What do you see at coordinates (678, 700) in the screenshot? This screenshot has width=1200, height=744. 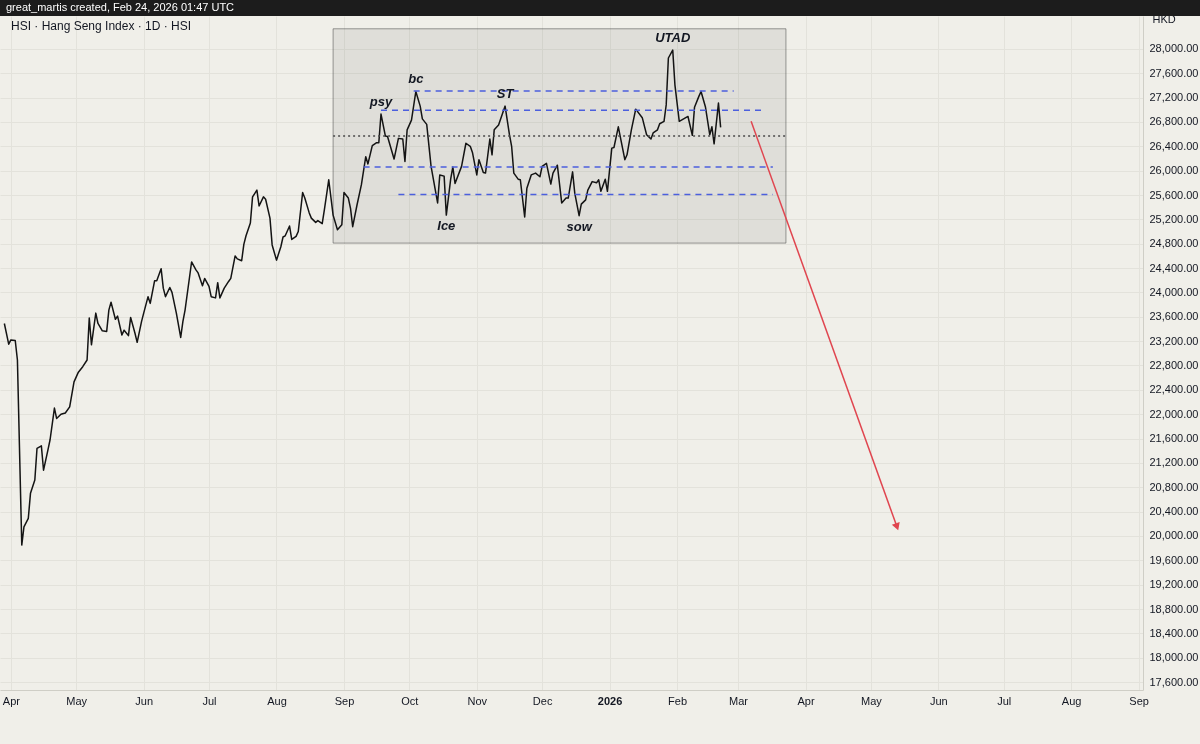 I see `x-tick-label: Feb` at bounding box center [678, 700].